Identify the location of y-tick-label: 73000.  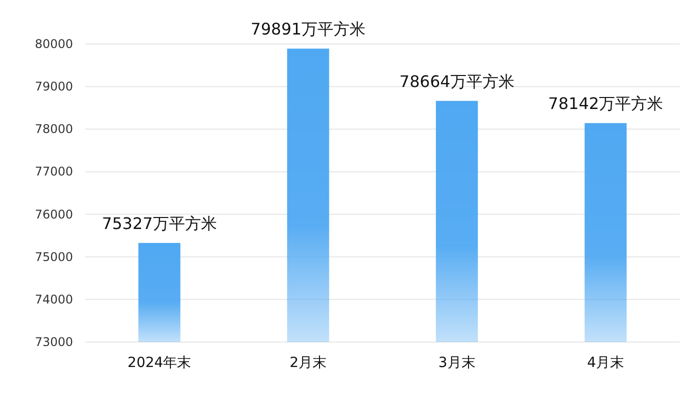
(53, 342).